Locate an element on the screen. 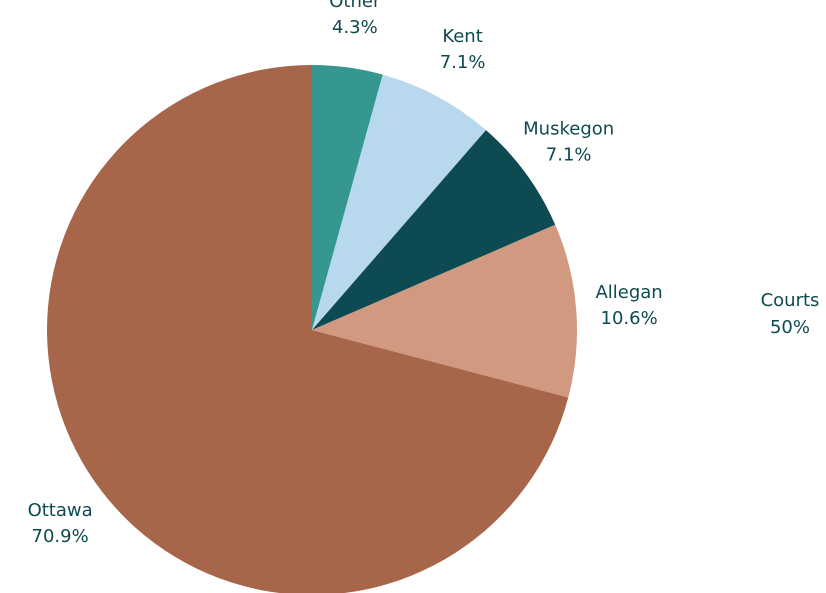 The width and height of the screenshot is (826, 593). slice-label: Other is located at coordinates (355, 6).